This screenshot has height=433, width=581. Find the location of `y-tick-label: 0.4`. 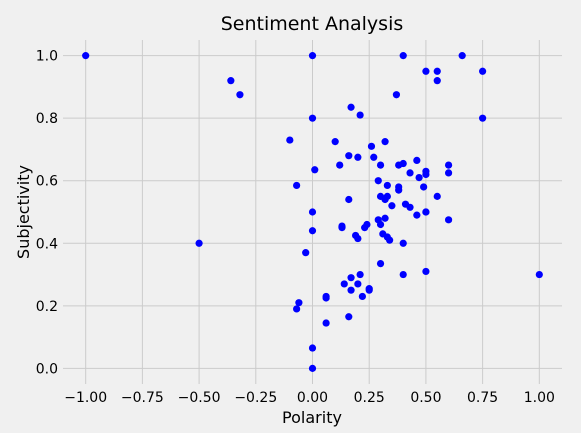

y-tick-label: 0.4 is located at coordinates (47, 244).